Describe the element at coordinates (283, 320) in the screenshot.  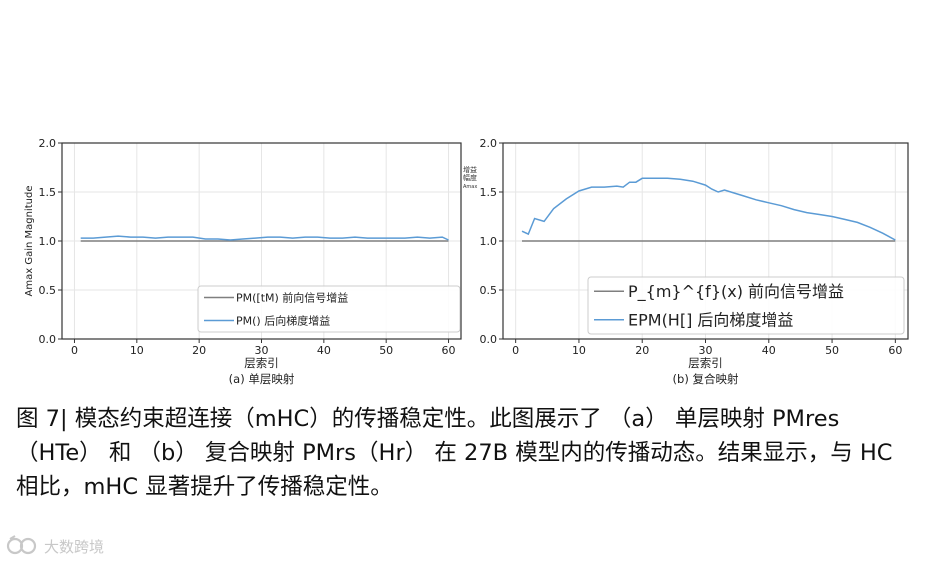
I see `legend-label-2: PM() 后向梯度增益` at that location.